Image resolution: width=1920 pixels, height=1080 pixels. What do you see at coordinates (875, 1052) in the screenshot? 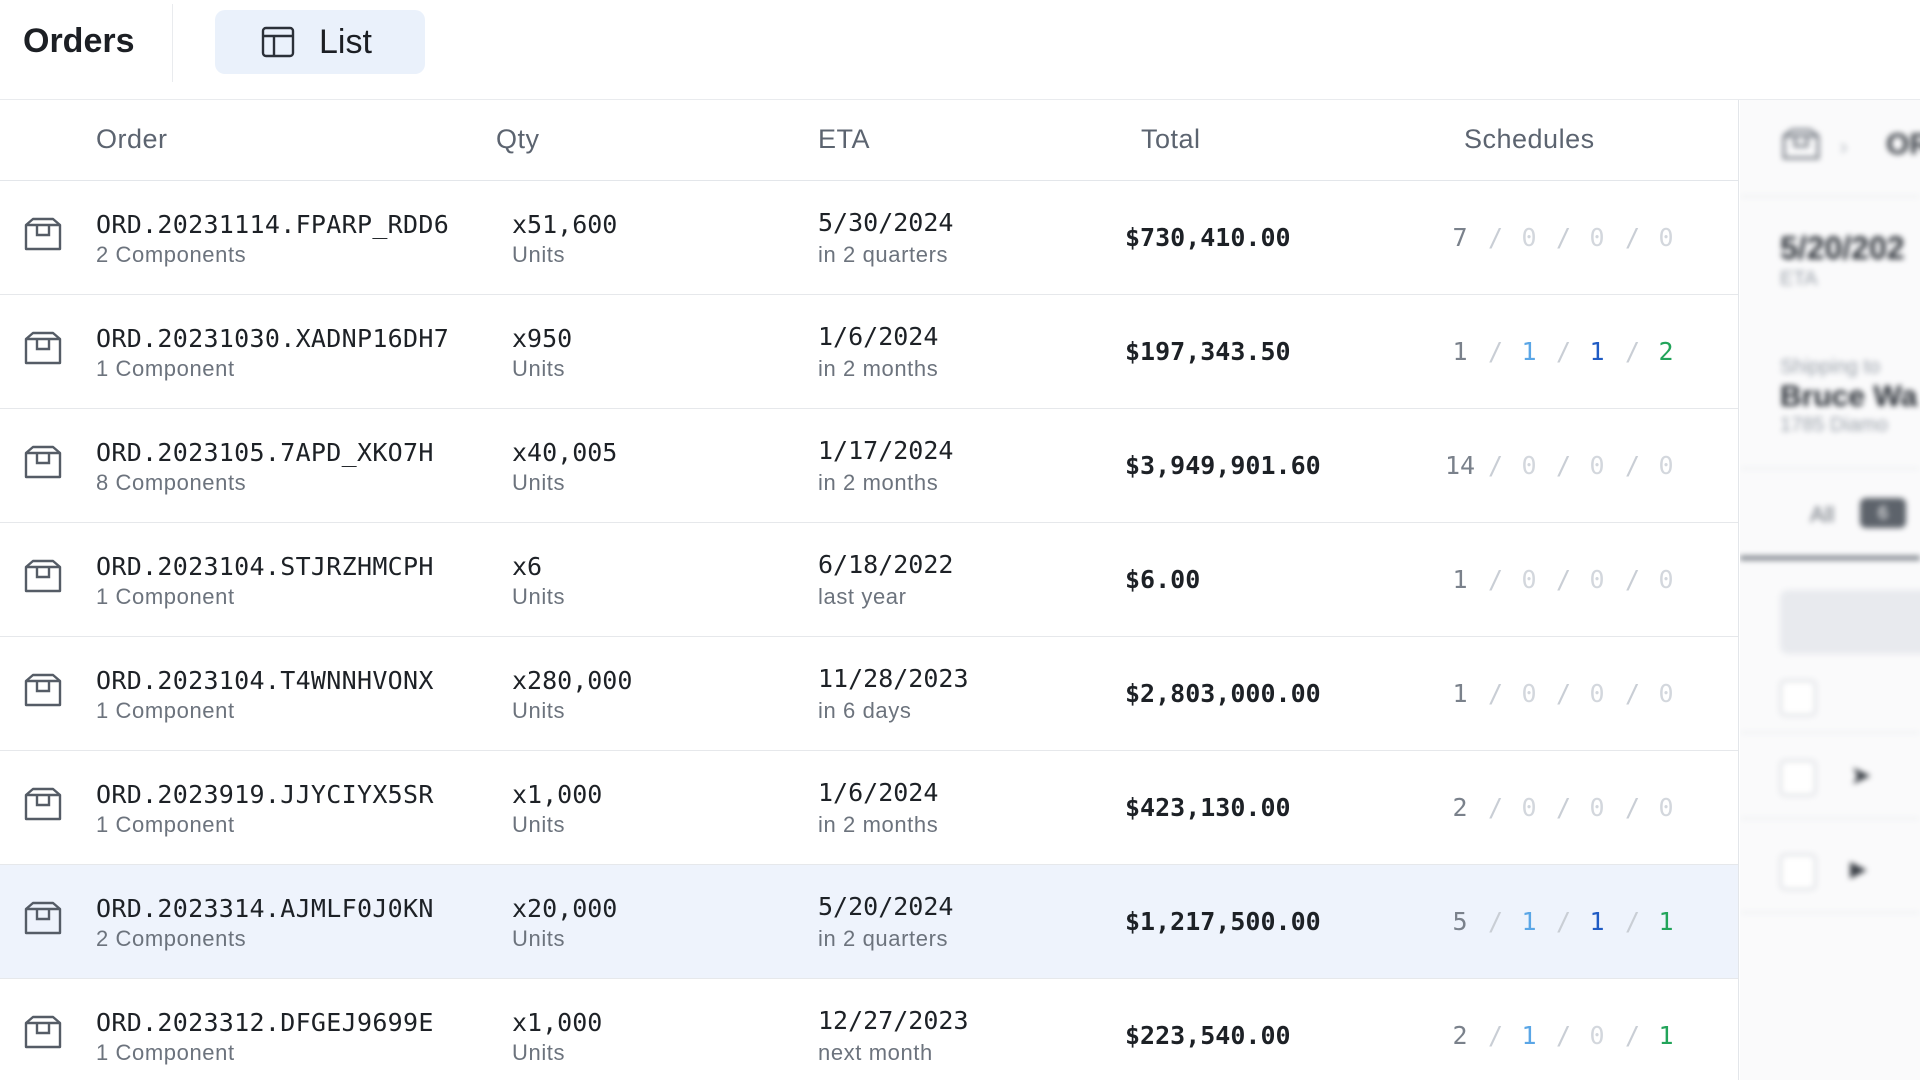
I see `eta-relative: next month` at bounding box center [875, 1052].